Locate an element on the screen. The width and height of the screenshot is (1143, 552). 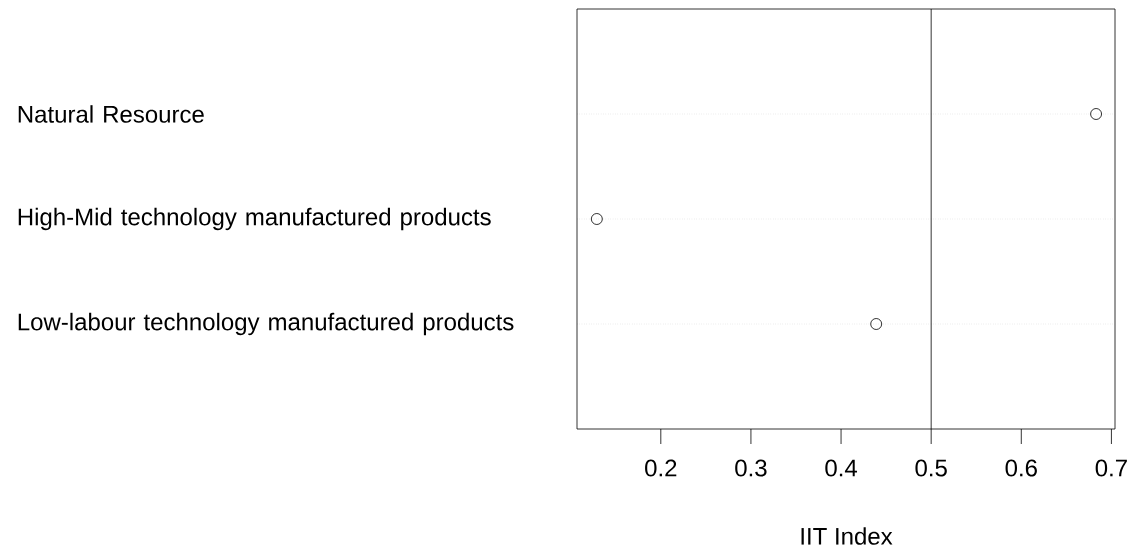
x-tick-label: 0.5 is located at coordinates (931, 468).